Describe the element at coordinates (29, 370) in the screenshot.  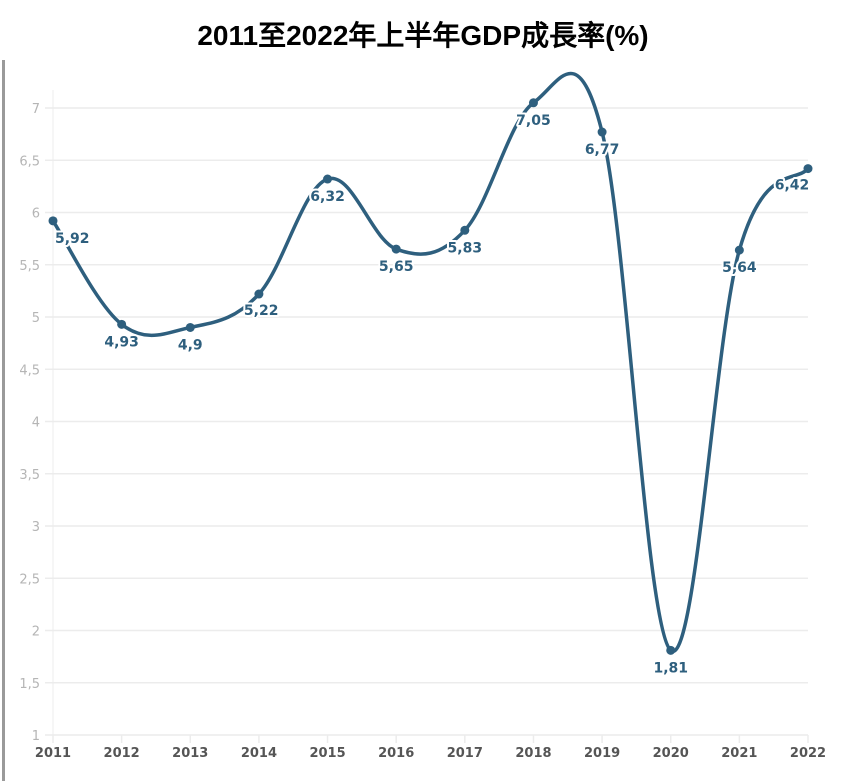
I see `y-tick-label: 4,5` at that location.